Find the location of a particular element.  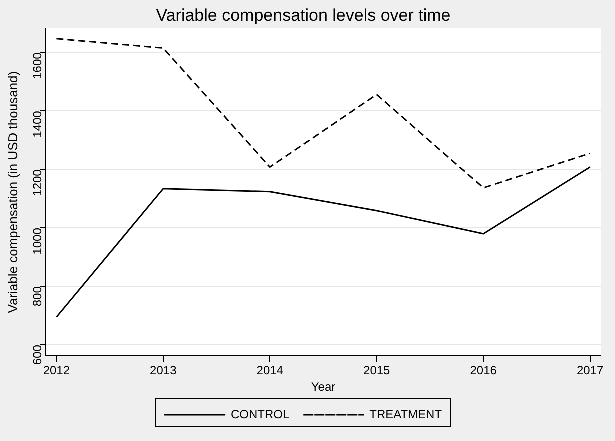

x-tick-label: 2013 is located at coordinates (164, 371).